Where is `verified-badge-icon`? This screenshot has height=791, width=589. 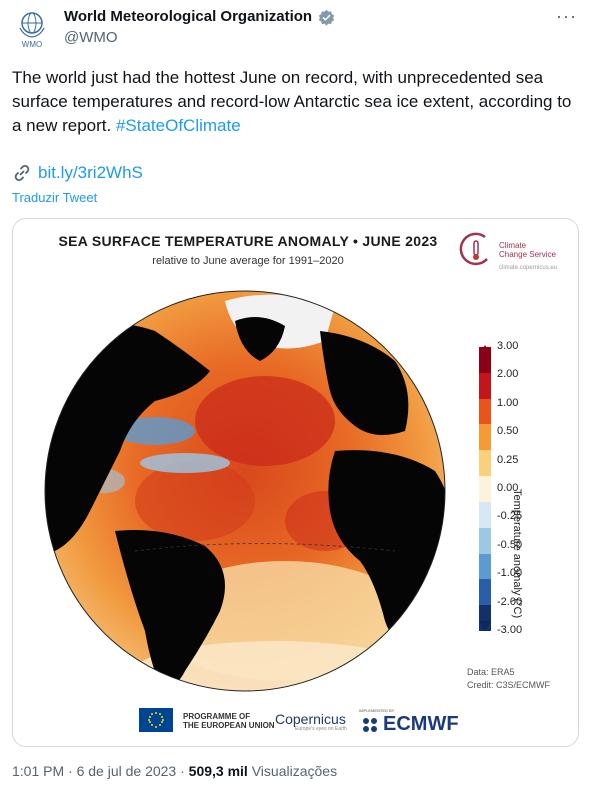
verified-badge-icon is located at coordinates (326, 17).